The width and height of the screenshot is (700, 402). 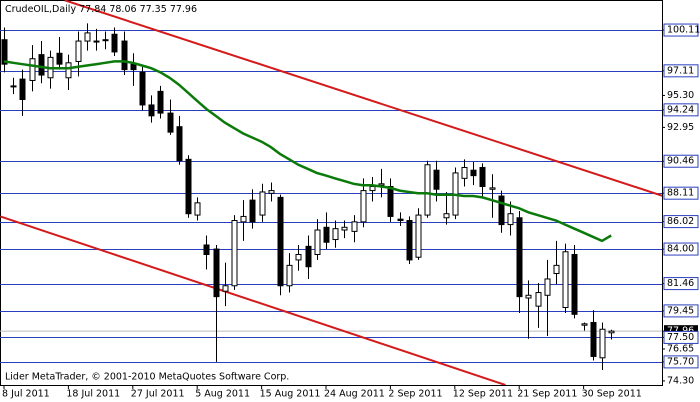 I want to click on y-tick-label: 84.00, so click(x=680, y=249).